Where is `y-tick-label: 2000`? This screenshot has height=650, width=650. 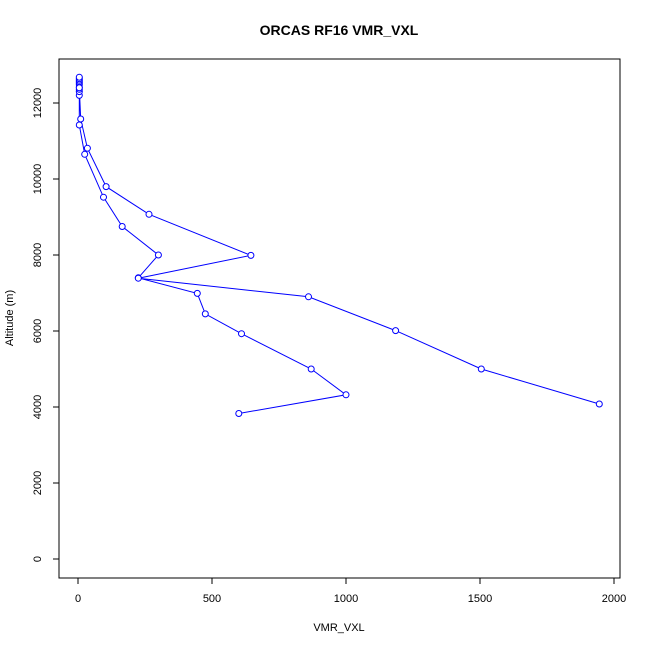
y-tick-label: 2000 is located at coordinates (38, 483).